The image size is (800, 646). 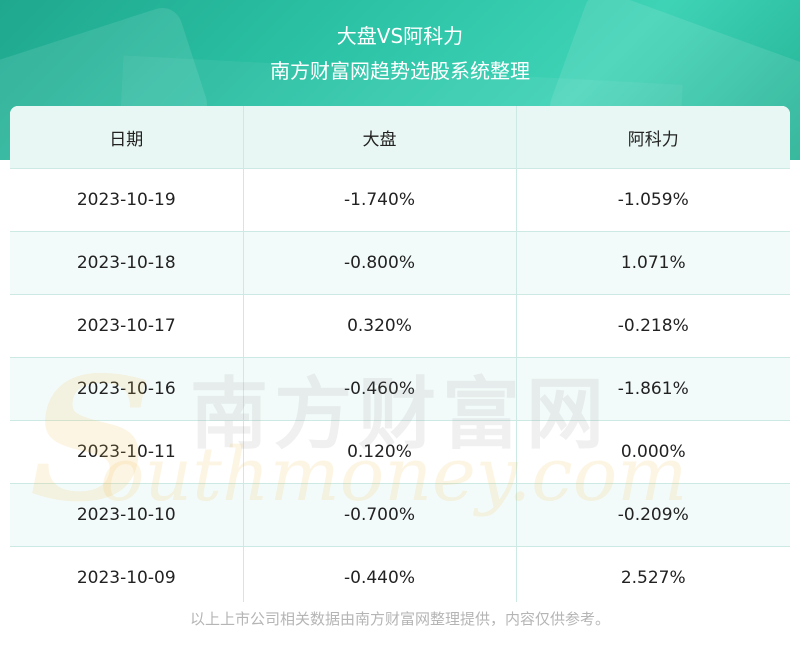 I want to click on column-header: 日期, so click(x=127, y=137).